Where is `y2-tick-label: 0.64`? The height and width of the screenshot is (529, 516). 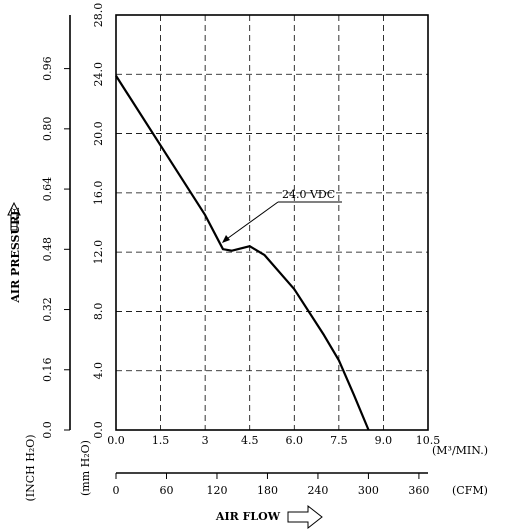
y2-tick-label: 0.64 is located at coordinates (47, 189).